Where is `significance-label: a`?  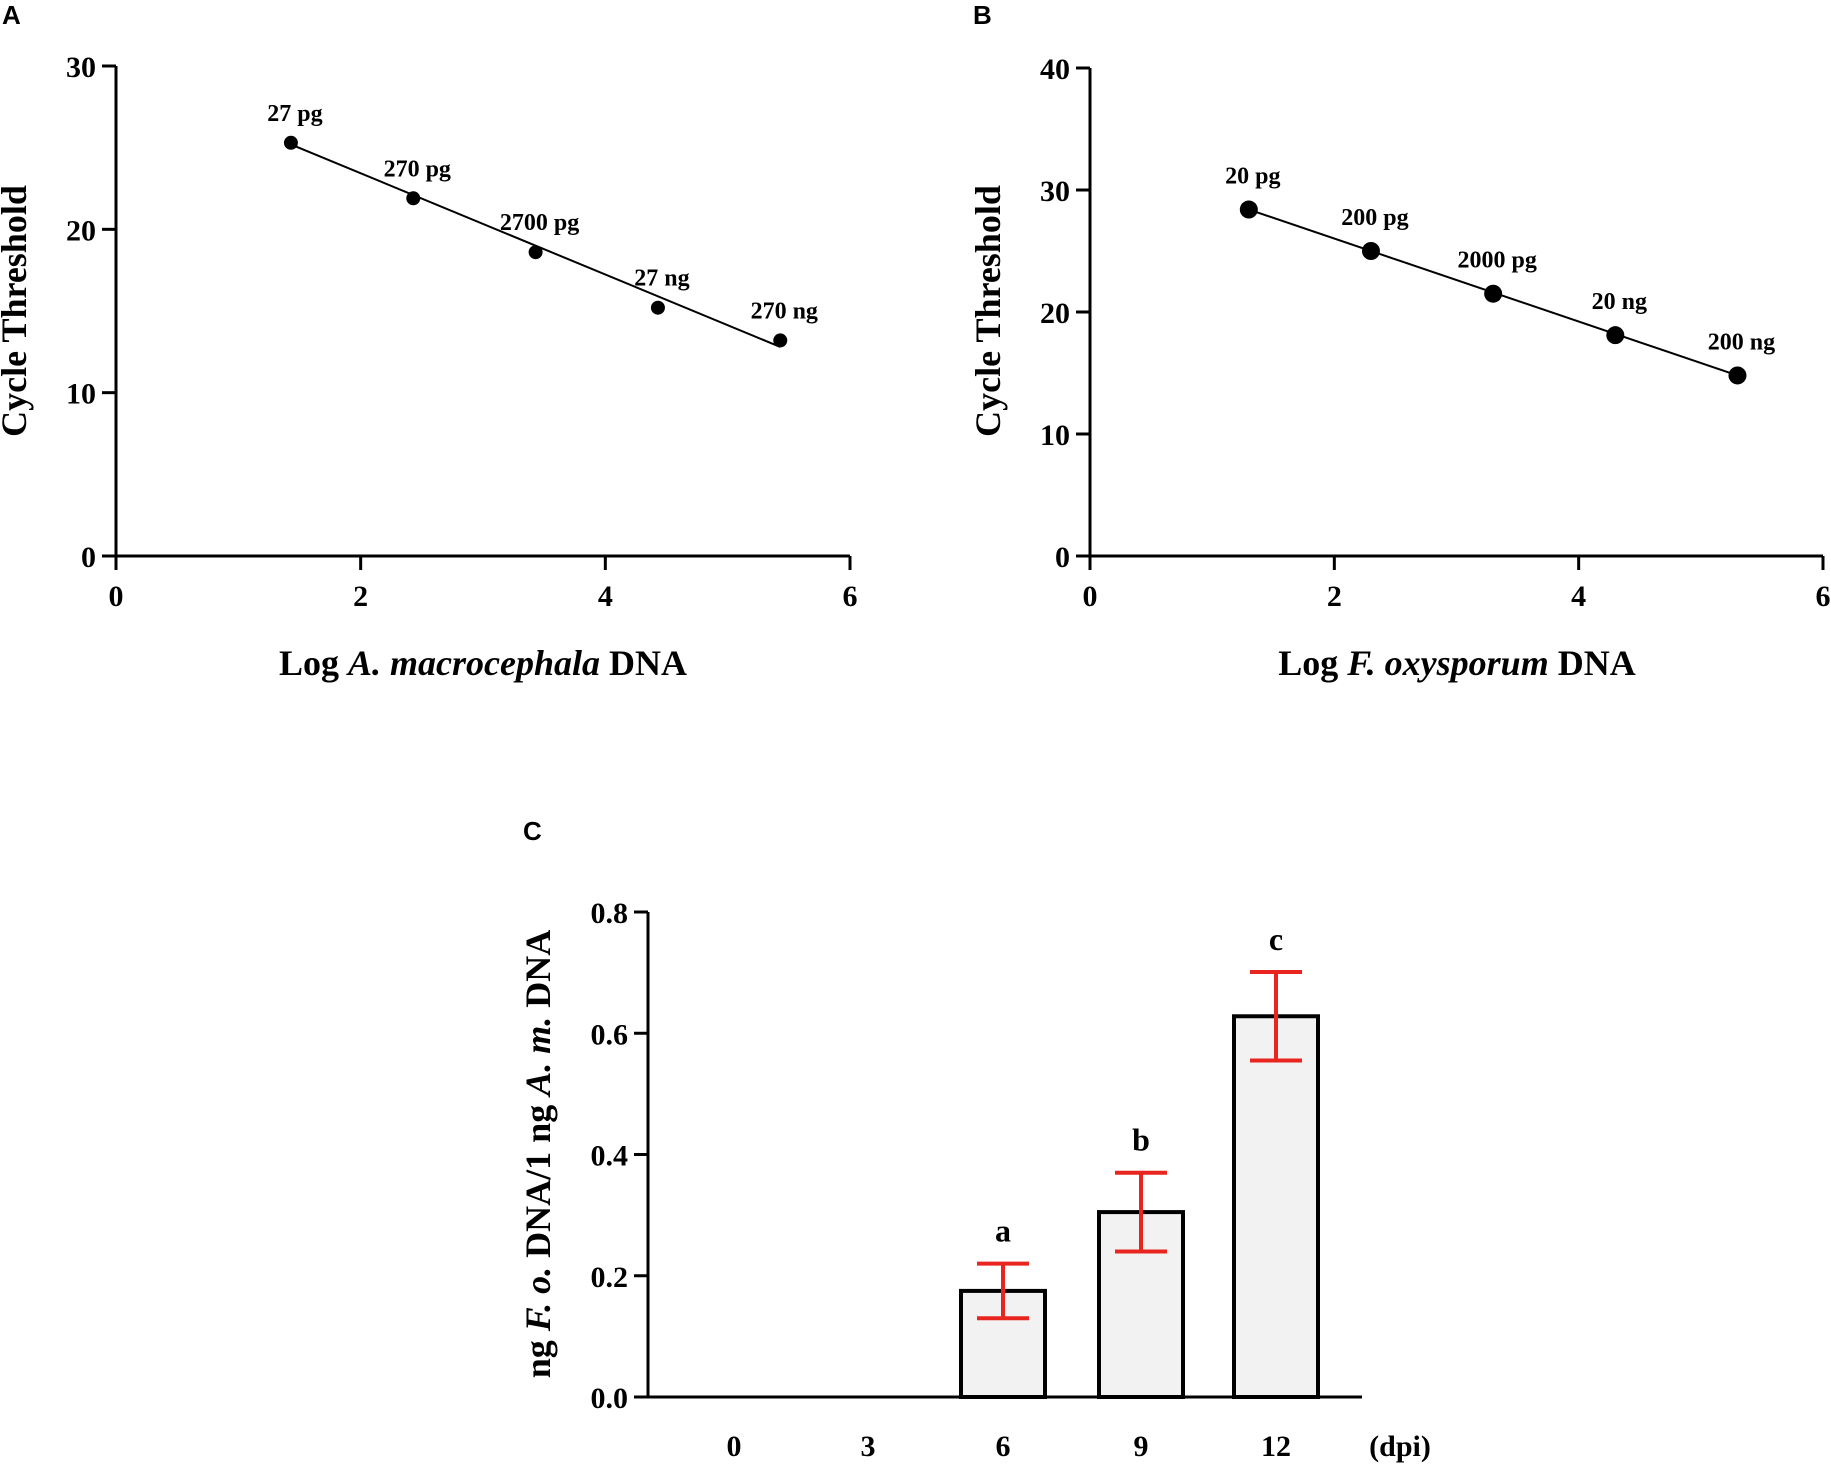
significance-label: a is located at coordinates (1003, 1231).